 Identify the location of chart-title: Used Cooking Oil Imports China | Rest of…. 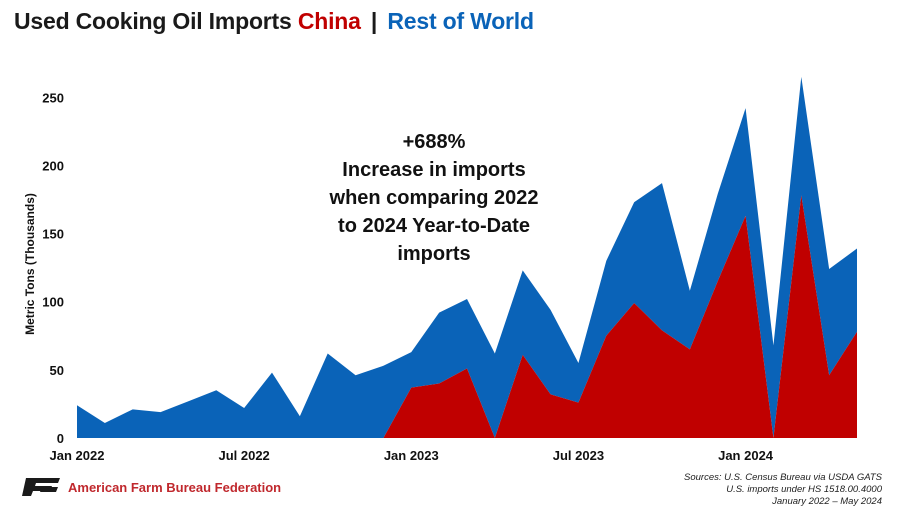
(274, 21).